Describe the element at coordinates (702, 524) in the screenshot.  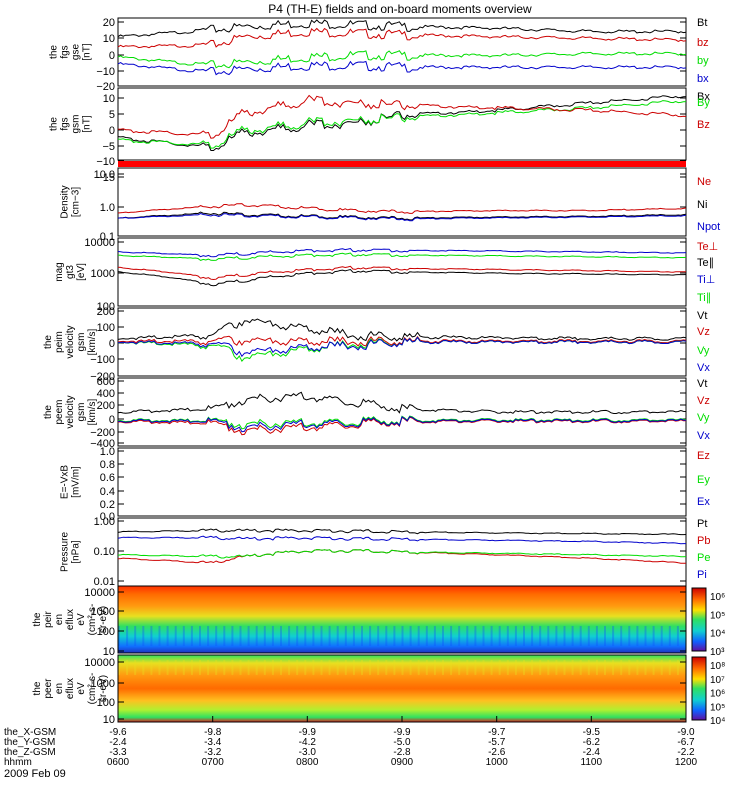
I see `legend-entry: Pt` at that location.